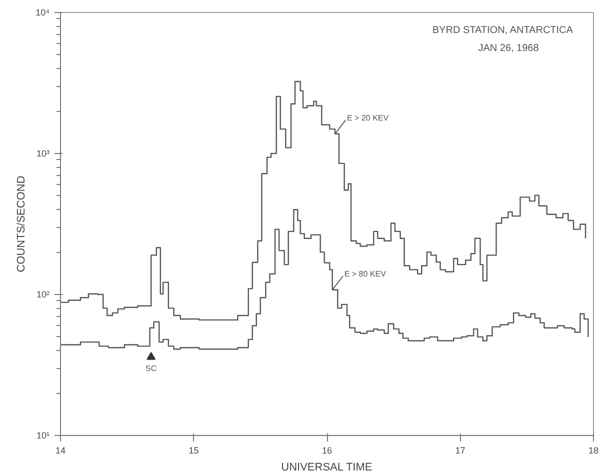  Describe the element at coordinates (509, 48) in the screenshot. I see `text: JAN 26, 1968` at that location.